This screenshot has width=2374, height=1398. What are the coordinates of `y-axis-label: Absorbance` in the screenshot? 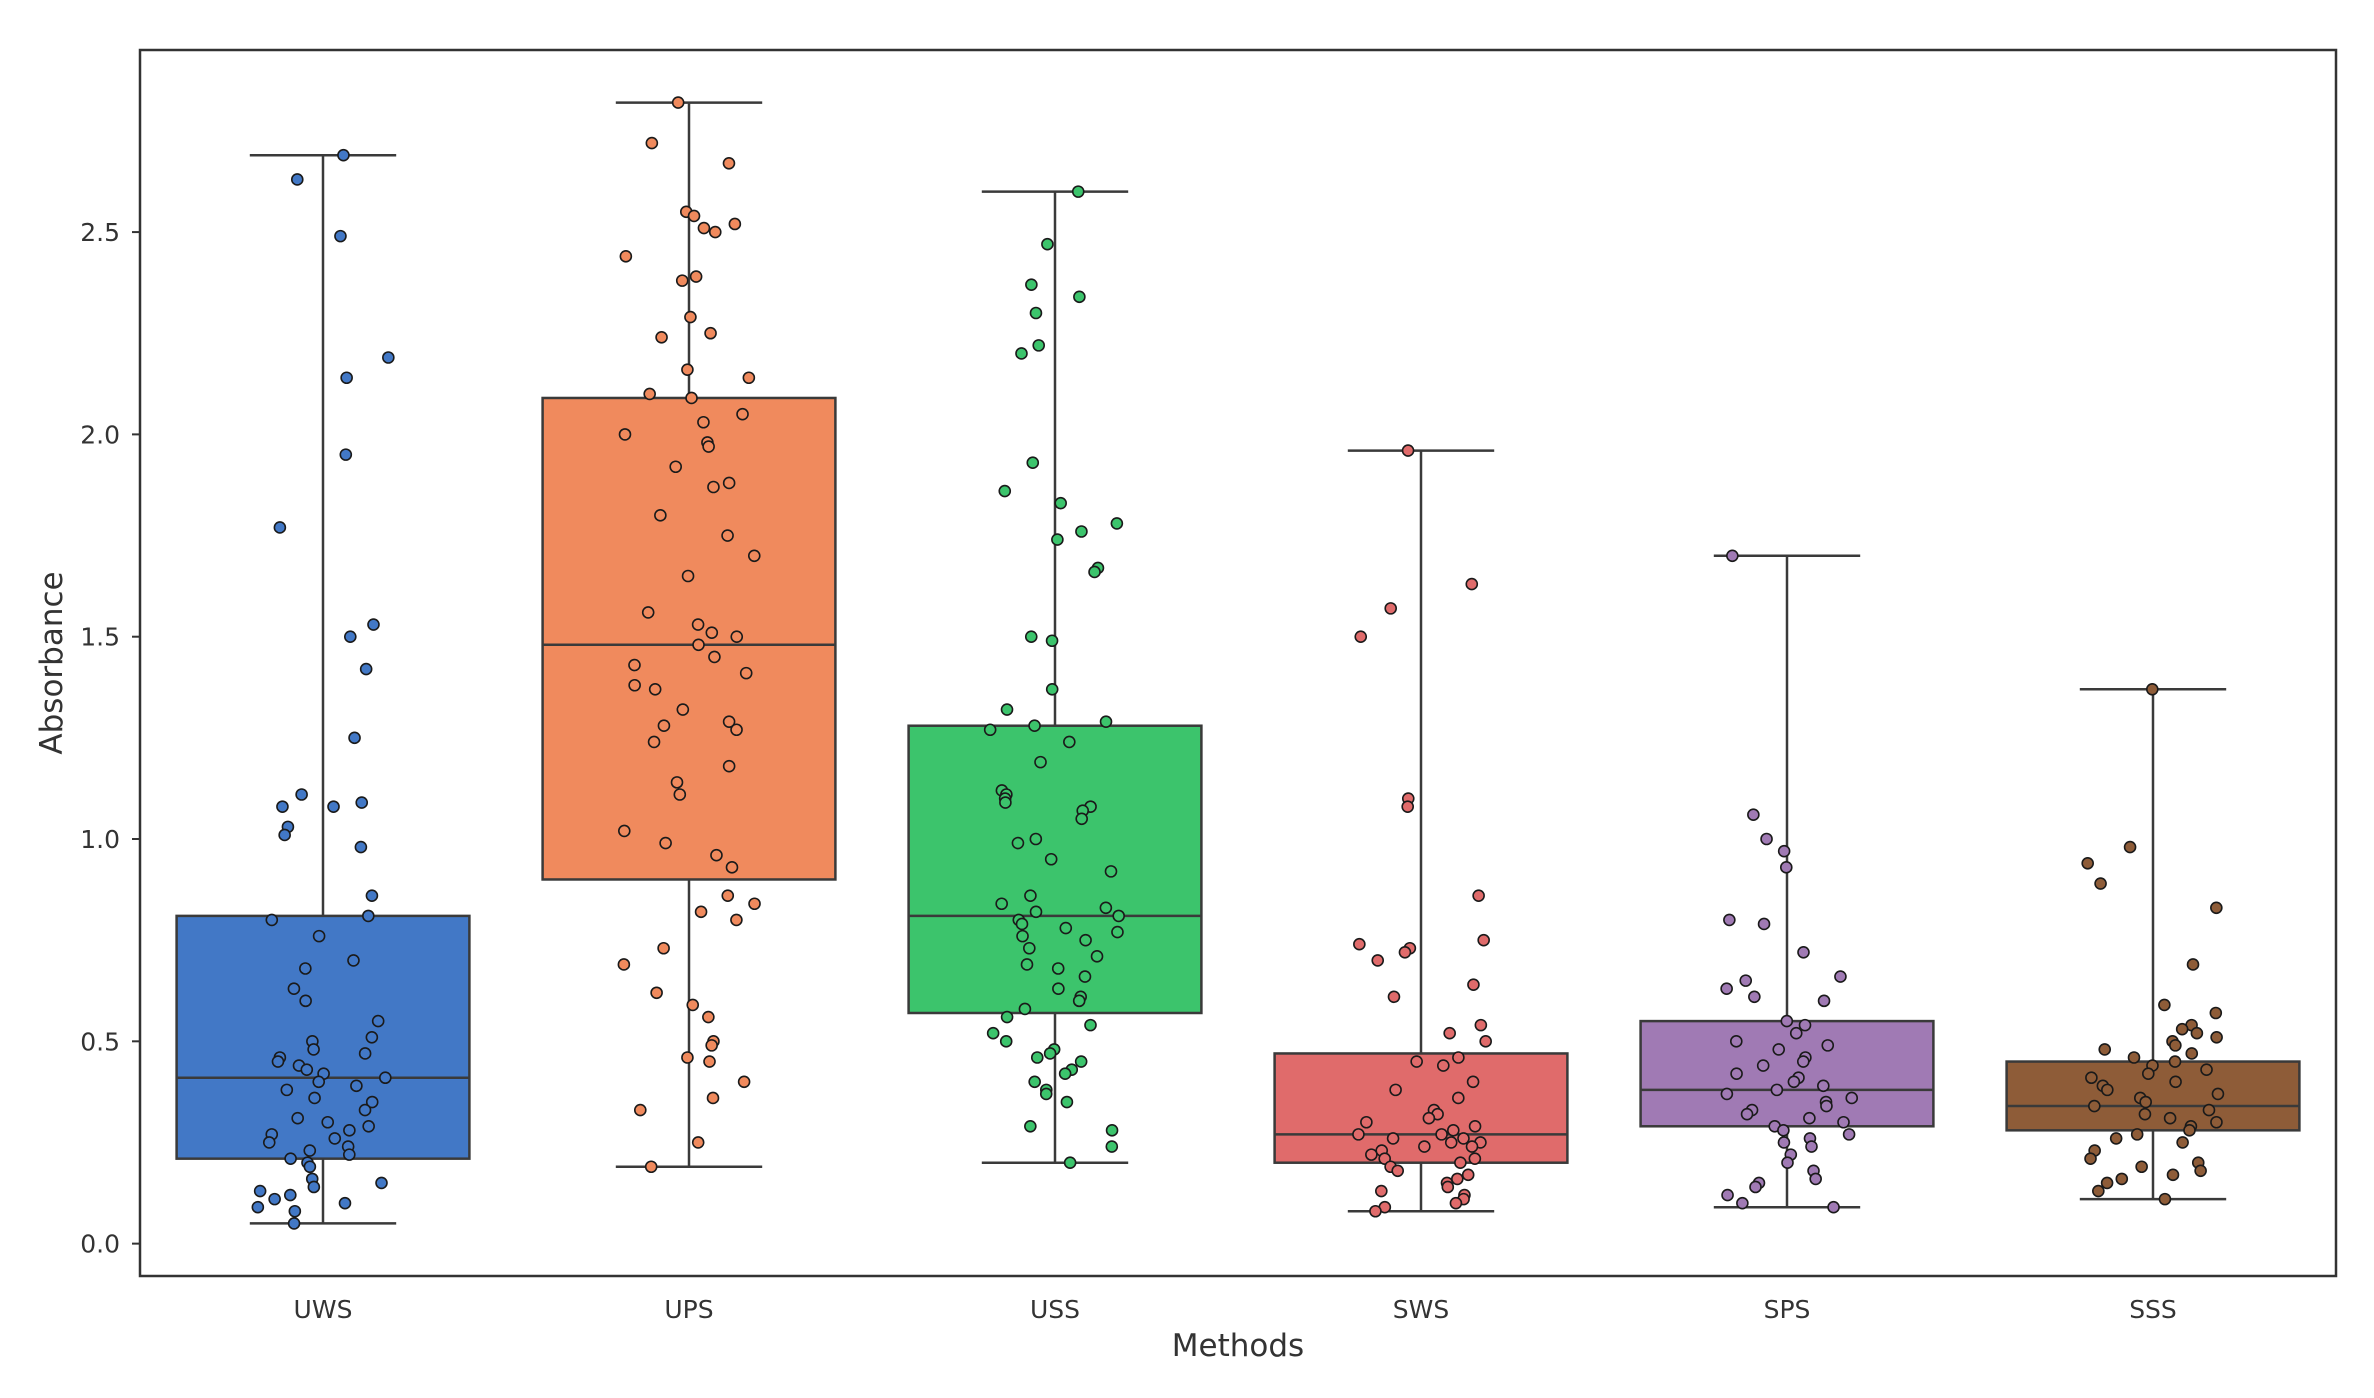 It's located at (52, 662).